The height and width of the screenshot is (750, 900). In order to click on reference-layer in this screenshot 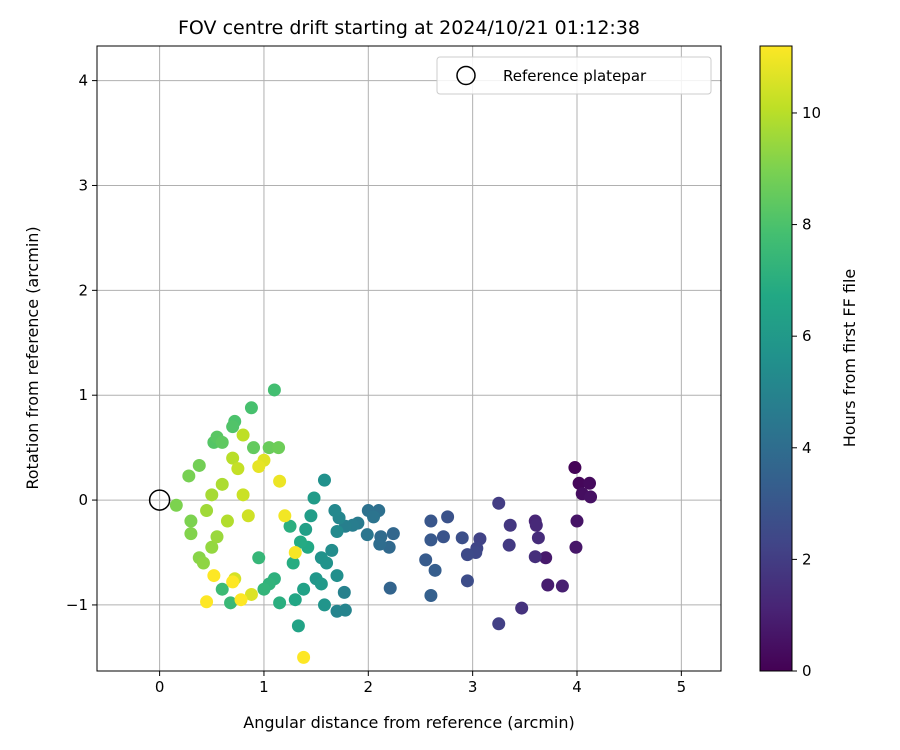, I will do `click(159, 500)`.